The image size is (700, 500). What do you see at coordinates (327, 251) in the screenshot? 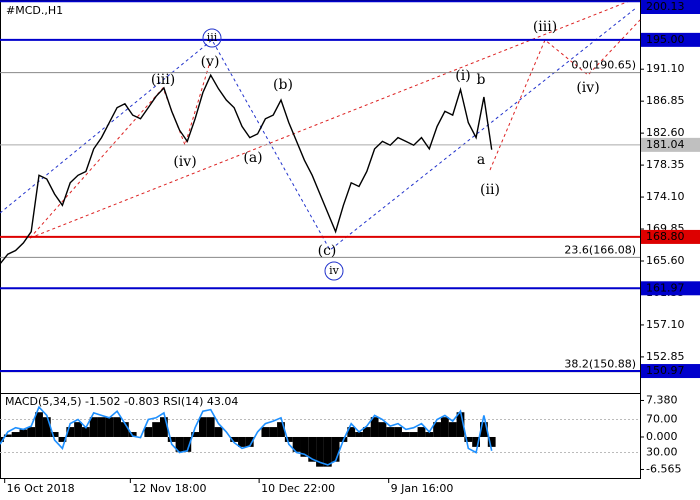
I see `wave-label: (c)` at bounding box center [327, 251].